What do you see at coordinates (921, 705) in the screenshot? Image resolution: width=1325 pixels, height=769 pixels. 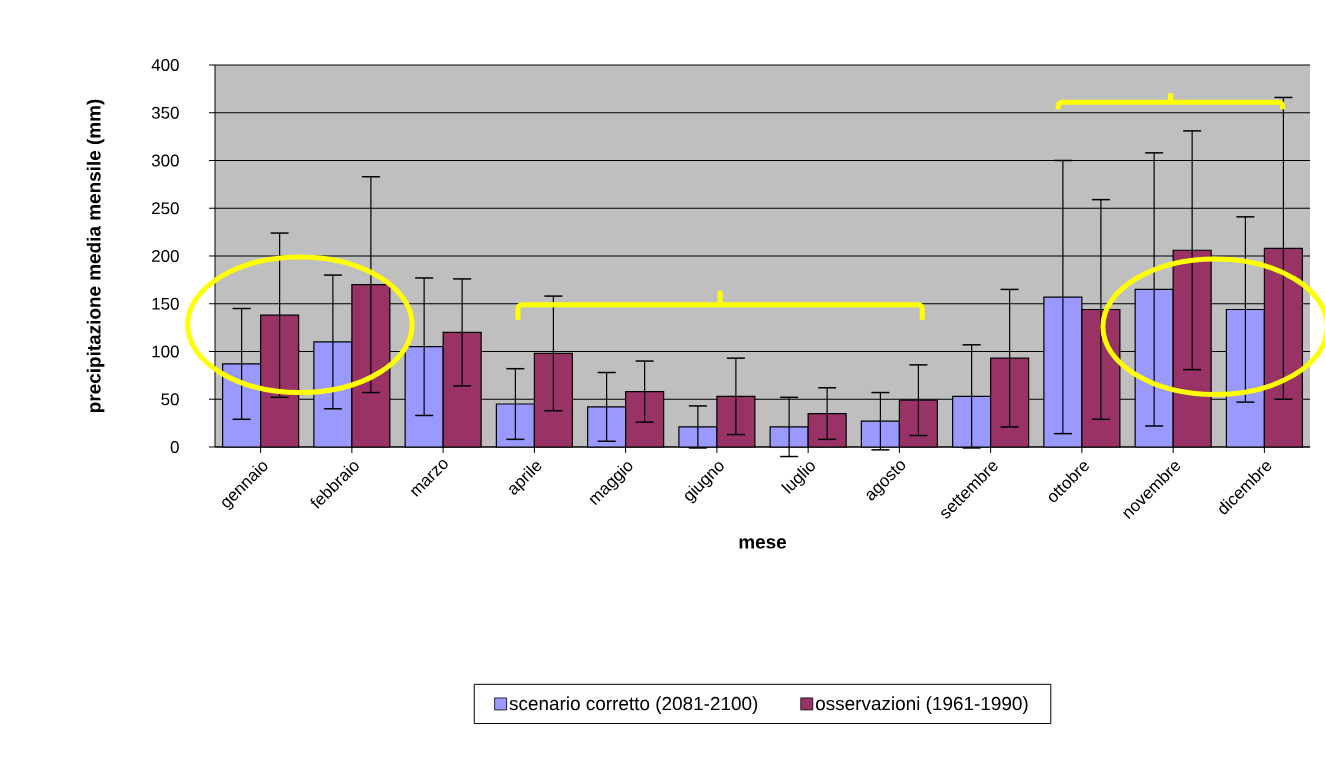 I see `legend-label: osservazioni (1961-1990)` at bounding box center [921, 705].